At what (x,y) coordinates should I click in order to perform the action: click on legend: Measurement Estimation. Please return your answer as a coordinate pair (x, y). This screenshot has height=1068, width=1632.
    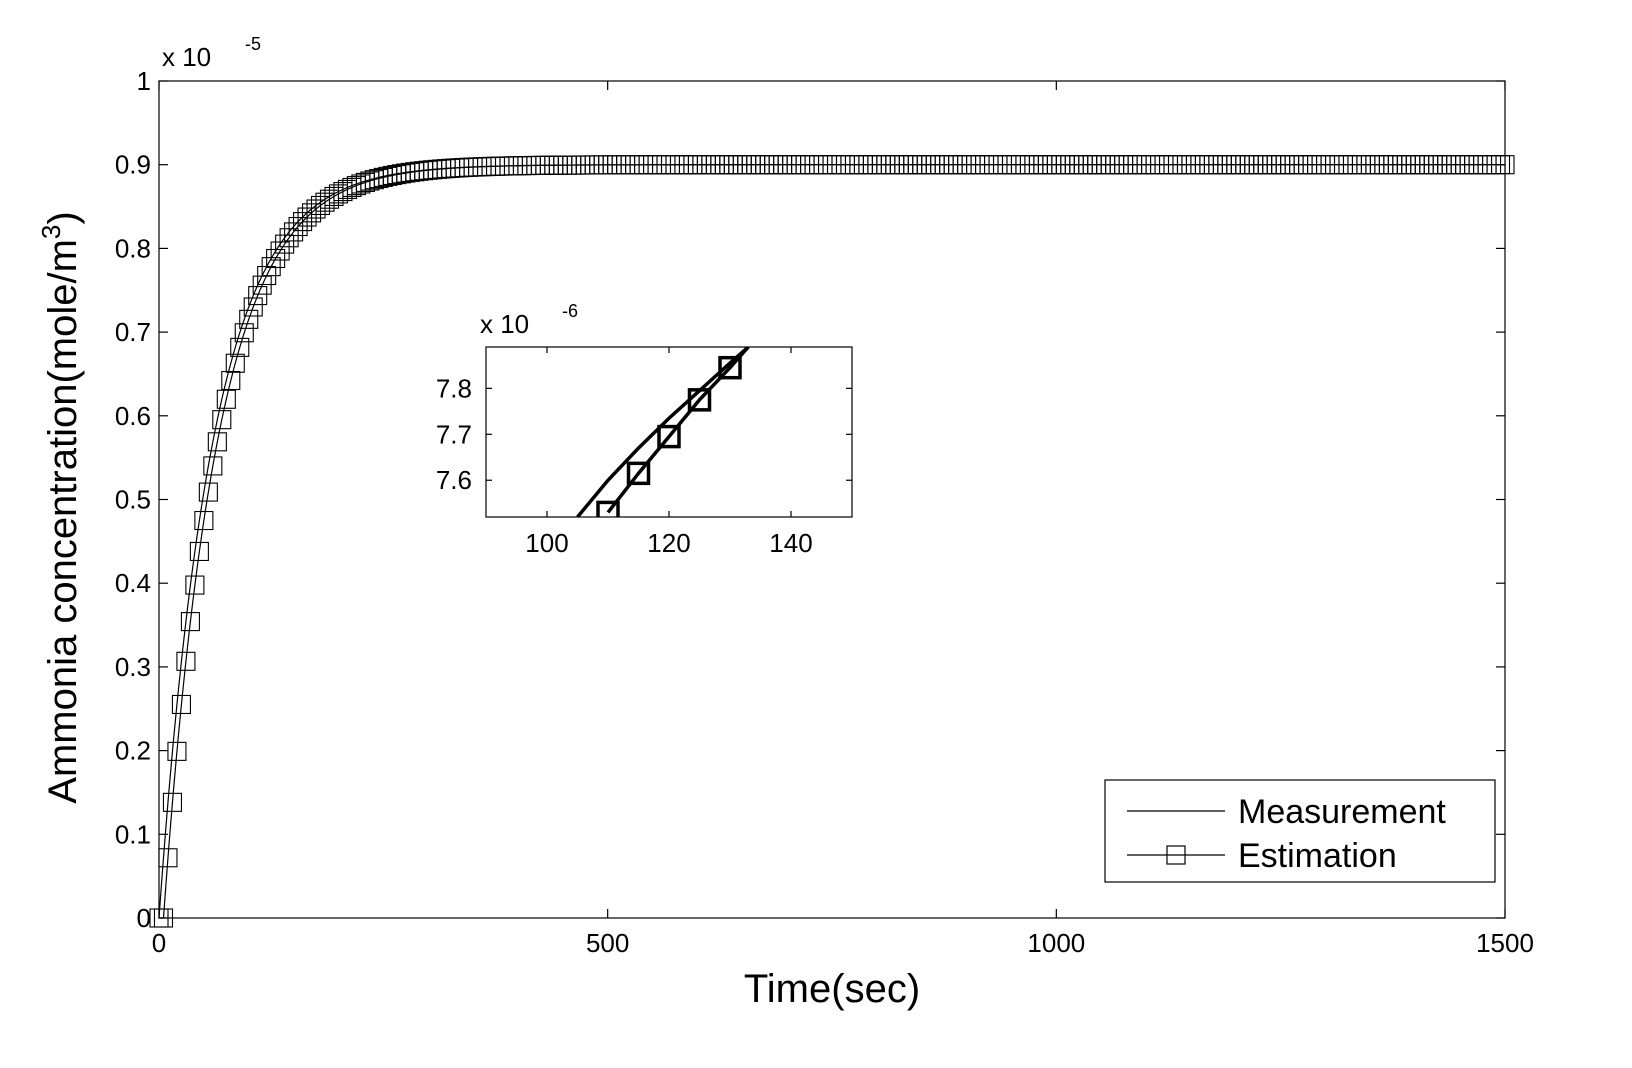
    Looking at the image, I should click on (1300, 831).